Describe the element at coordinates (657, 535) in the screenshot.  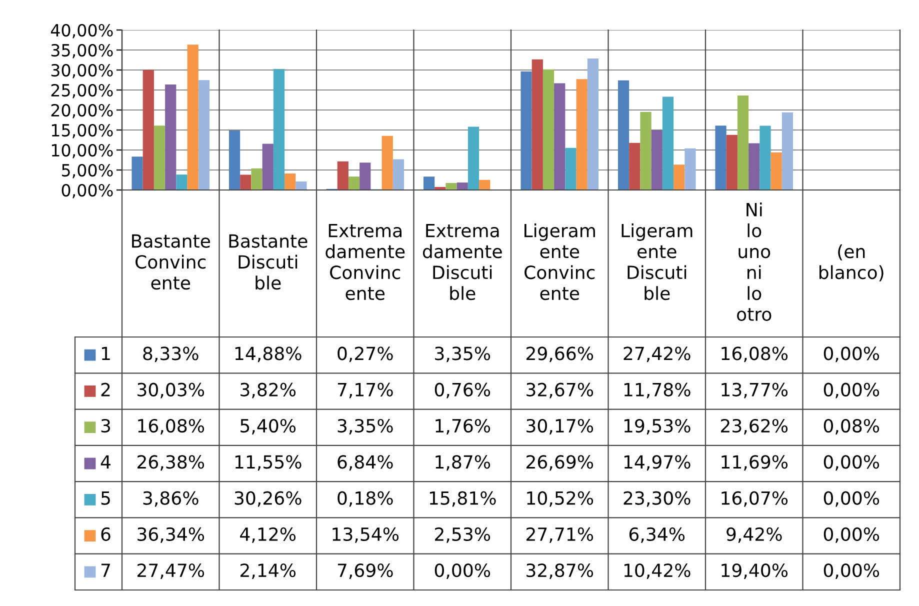
I see `data-label: 6,34%` at that location.